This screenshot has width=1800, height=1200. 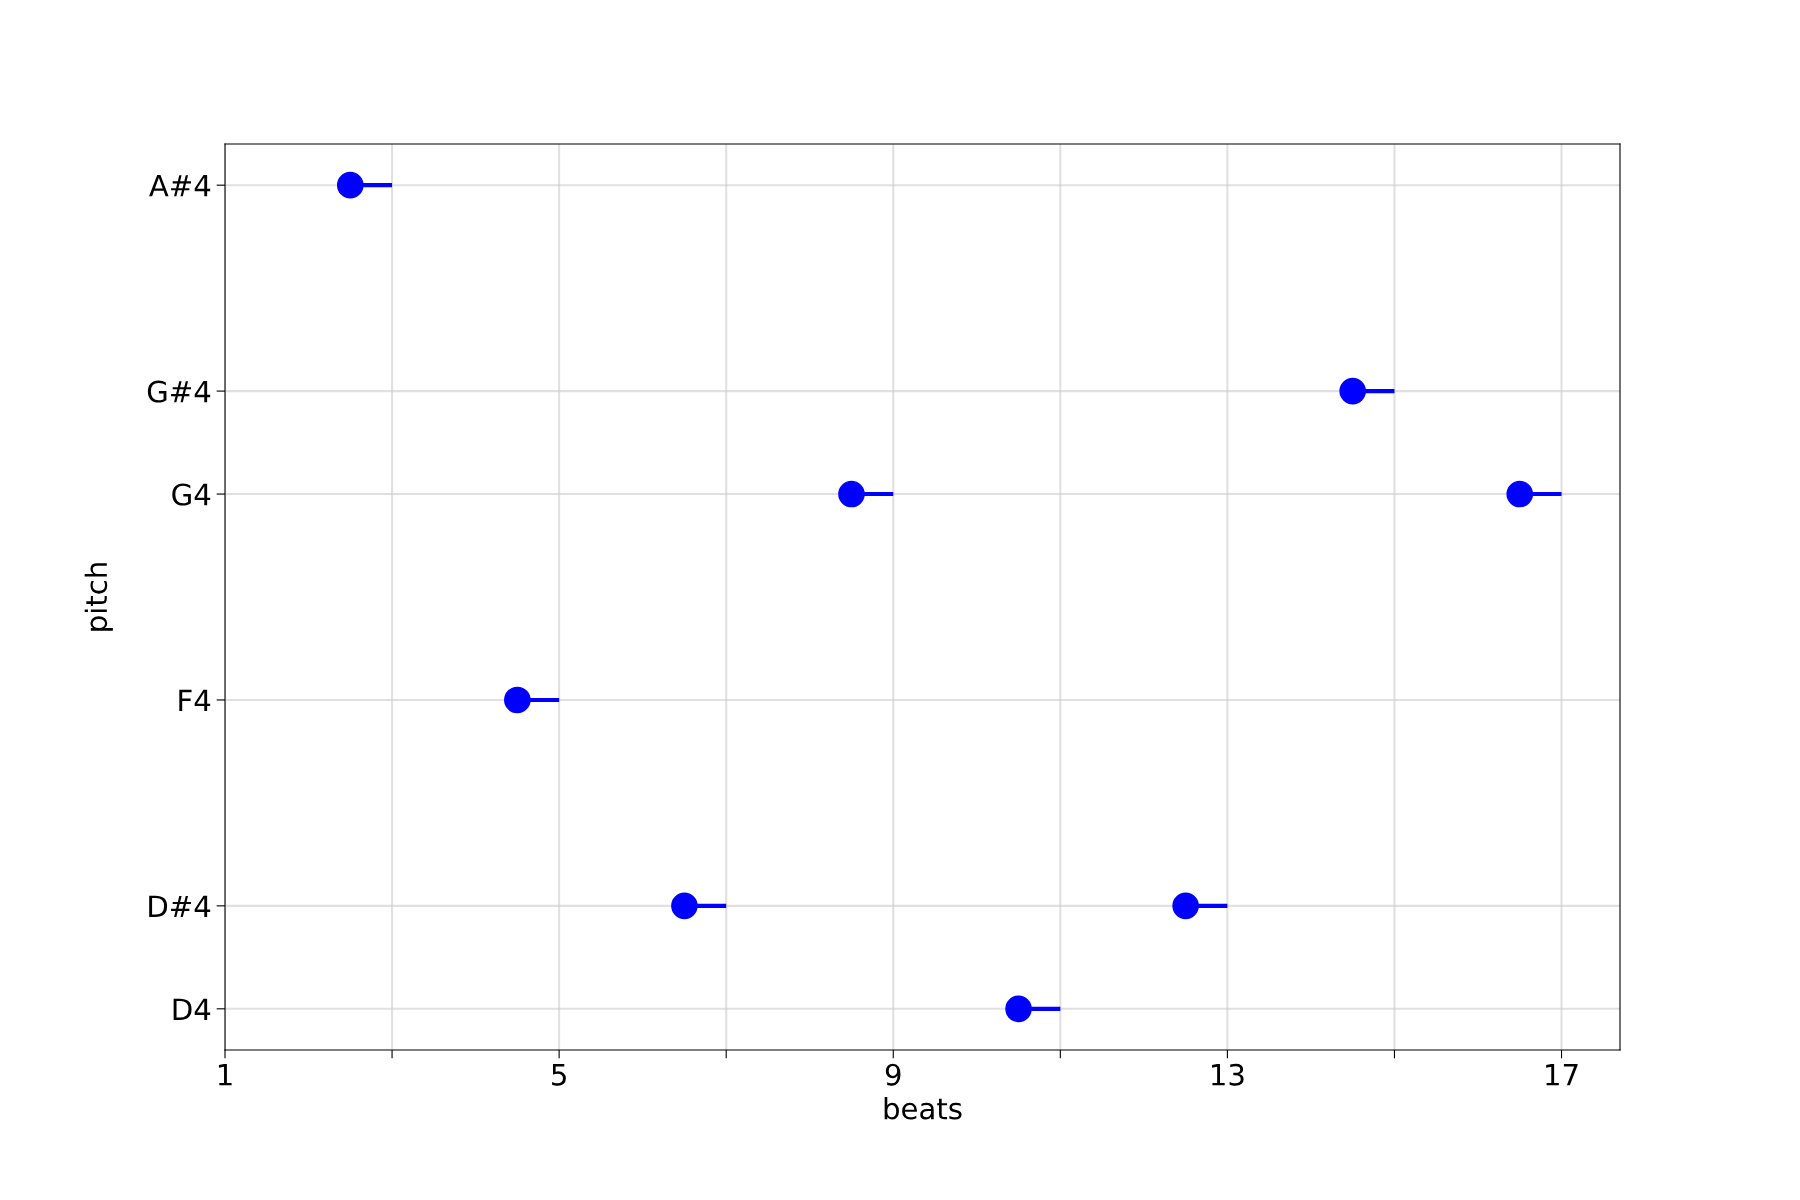 What do you see at coordinates (192, 1009) in the screenshot?
I see `y-tick-label: D4` at bounding box center [192, 1009].